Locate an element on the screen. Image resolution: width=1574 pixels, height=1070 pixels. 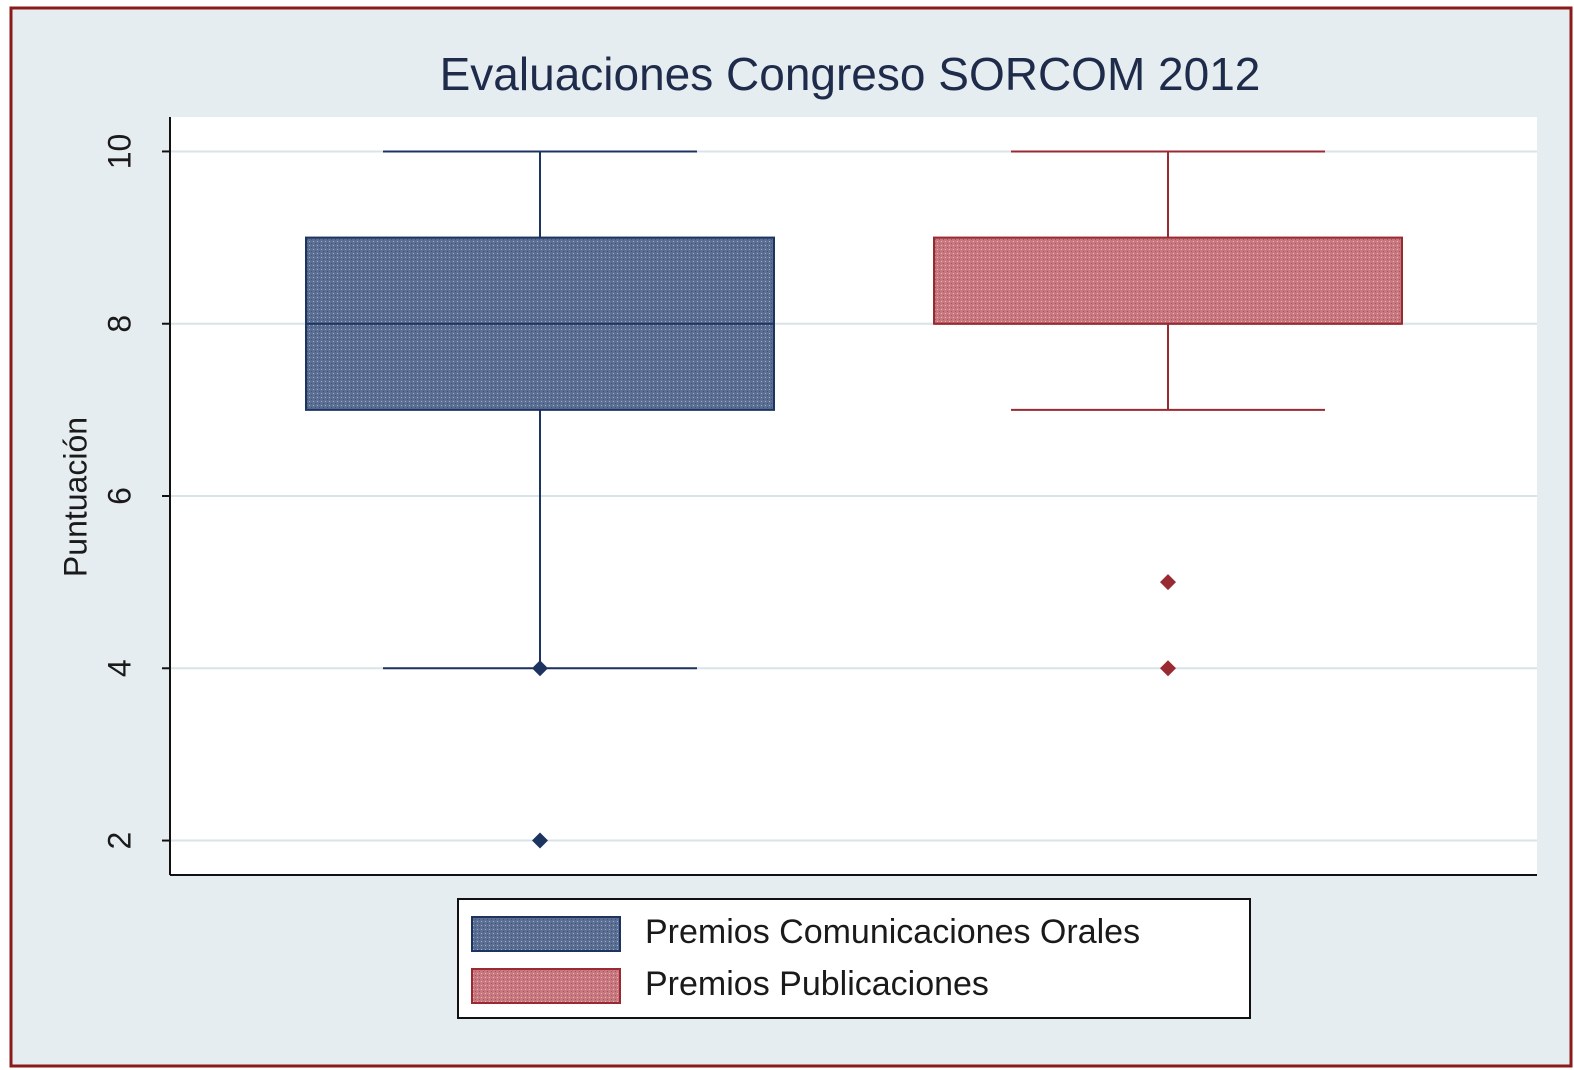
y-tick-label: 2 is located at coordinates (119, 841).